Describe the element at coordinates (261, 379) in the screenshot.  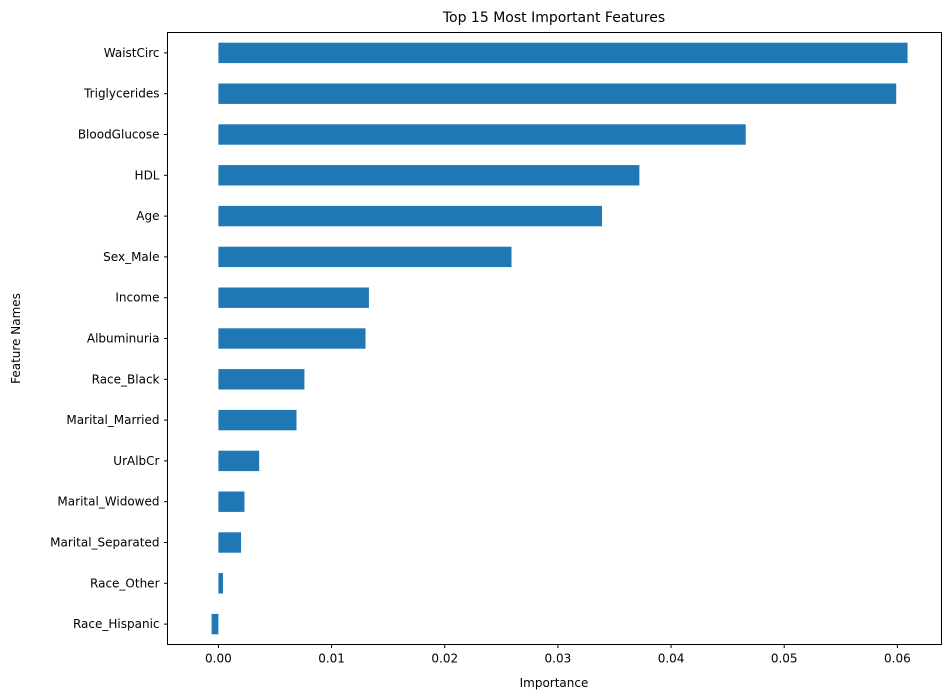
I see `bar-race-black` at that location.